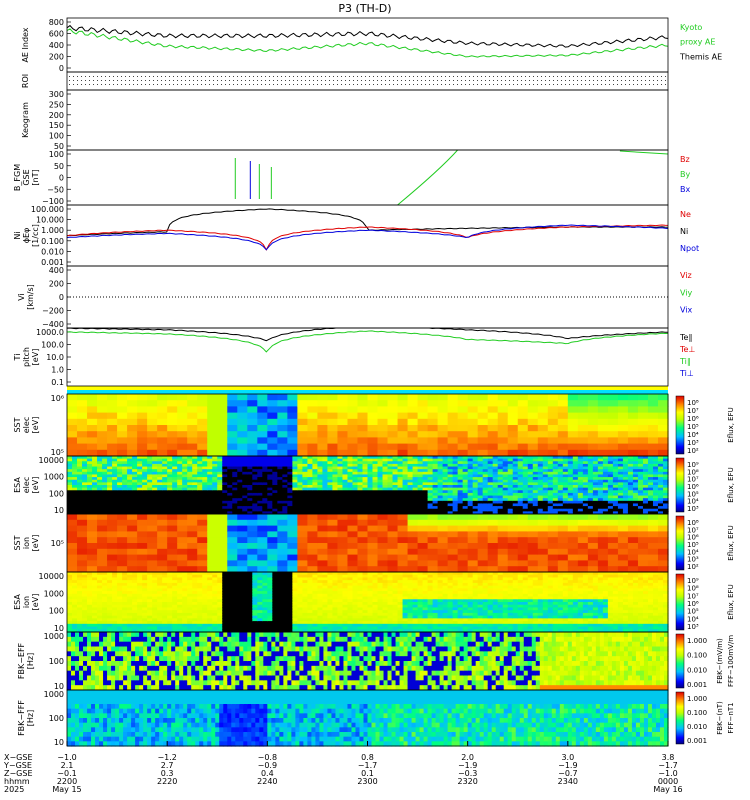 This screenshot has height=800, width=750. Describe the element at coordinates (56, 661) in the screenshot. I see `ytick-label: 100` at that location.